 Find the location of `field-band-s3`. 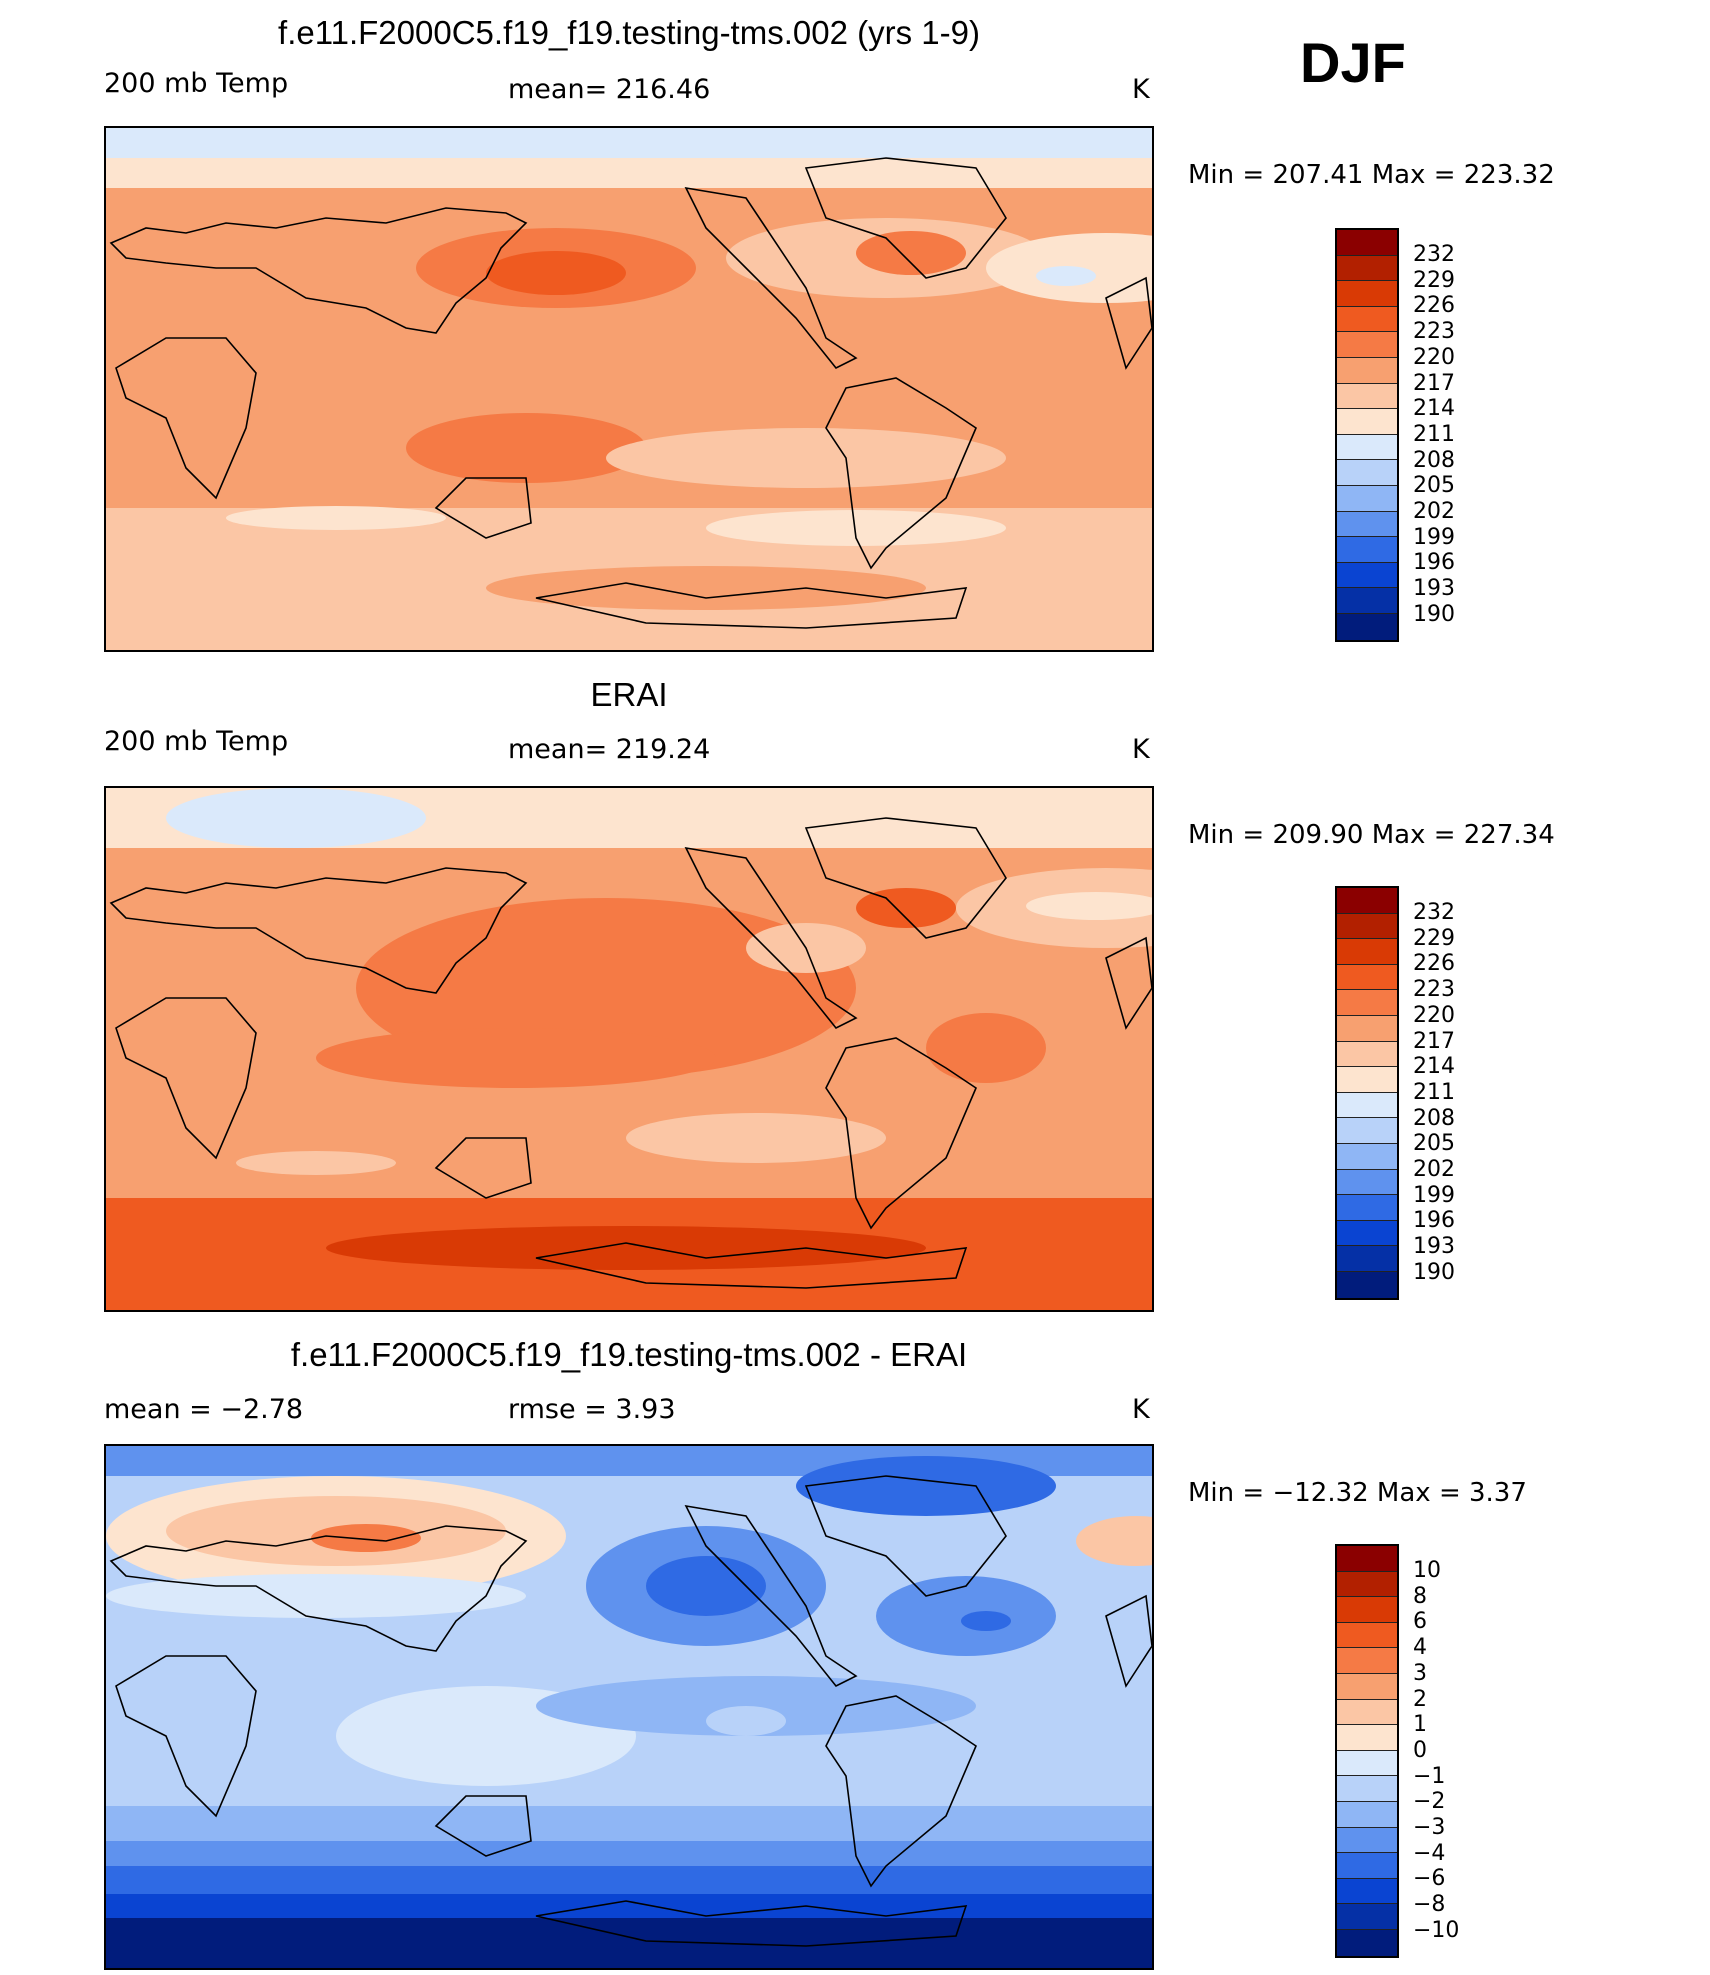

field-band-s3 is located at coordinates (629, 1881).